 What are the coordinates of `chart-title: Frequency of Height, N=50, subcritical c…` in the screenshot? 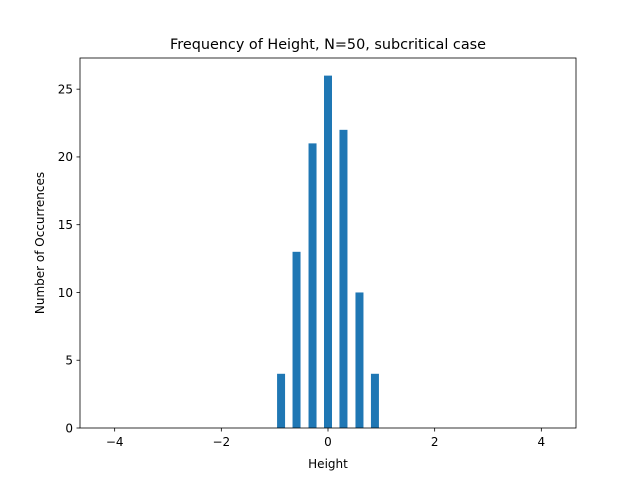 It's located at (328, 45).